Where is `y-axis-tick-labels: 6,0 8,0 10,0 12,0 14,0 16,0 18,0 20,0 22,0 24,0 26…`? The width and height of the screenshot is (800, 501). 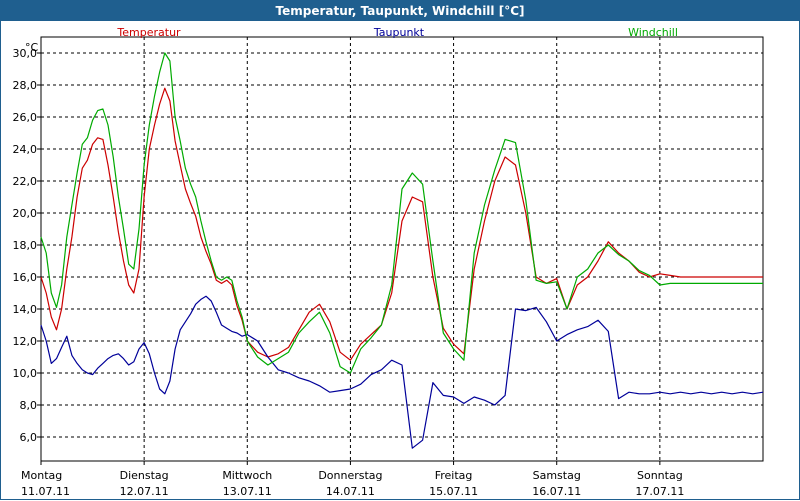
y-axis-tick-labels: 6,0 8,0 10,0 12,0 14,0 16,0 18,0 20,0 22,0 24,0 26… is located at coordinates (27, 245).